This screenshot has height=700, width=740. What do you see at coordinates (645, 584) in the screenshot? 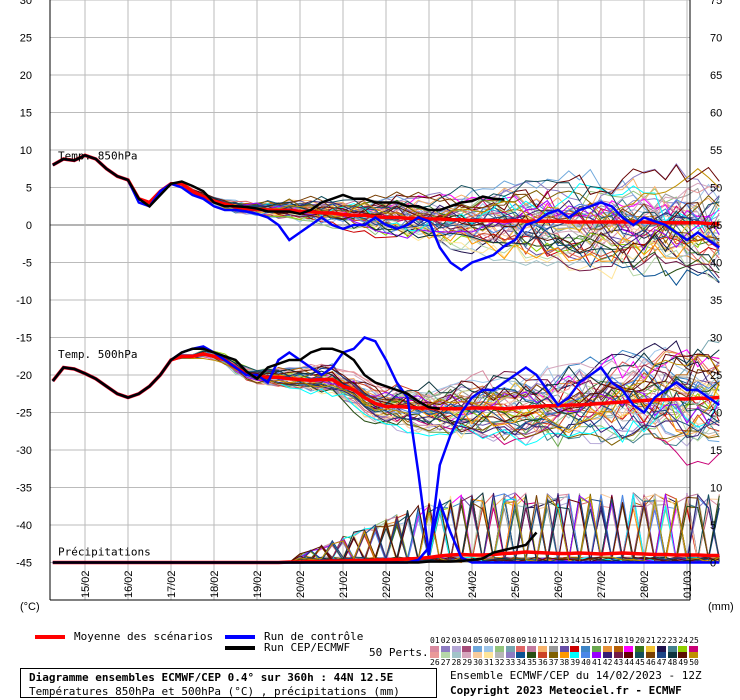
I see `x-tick-label: 28/02` at bounding box center [645, 584].